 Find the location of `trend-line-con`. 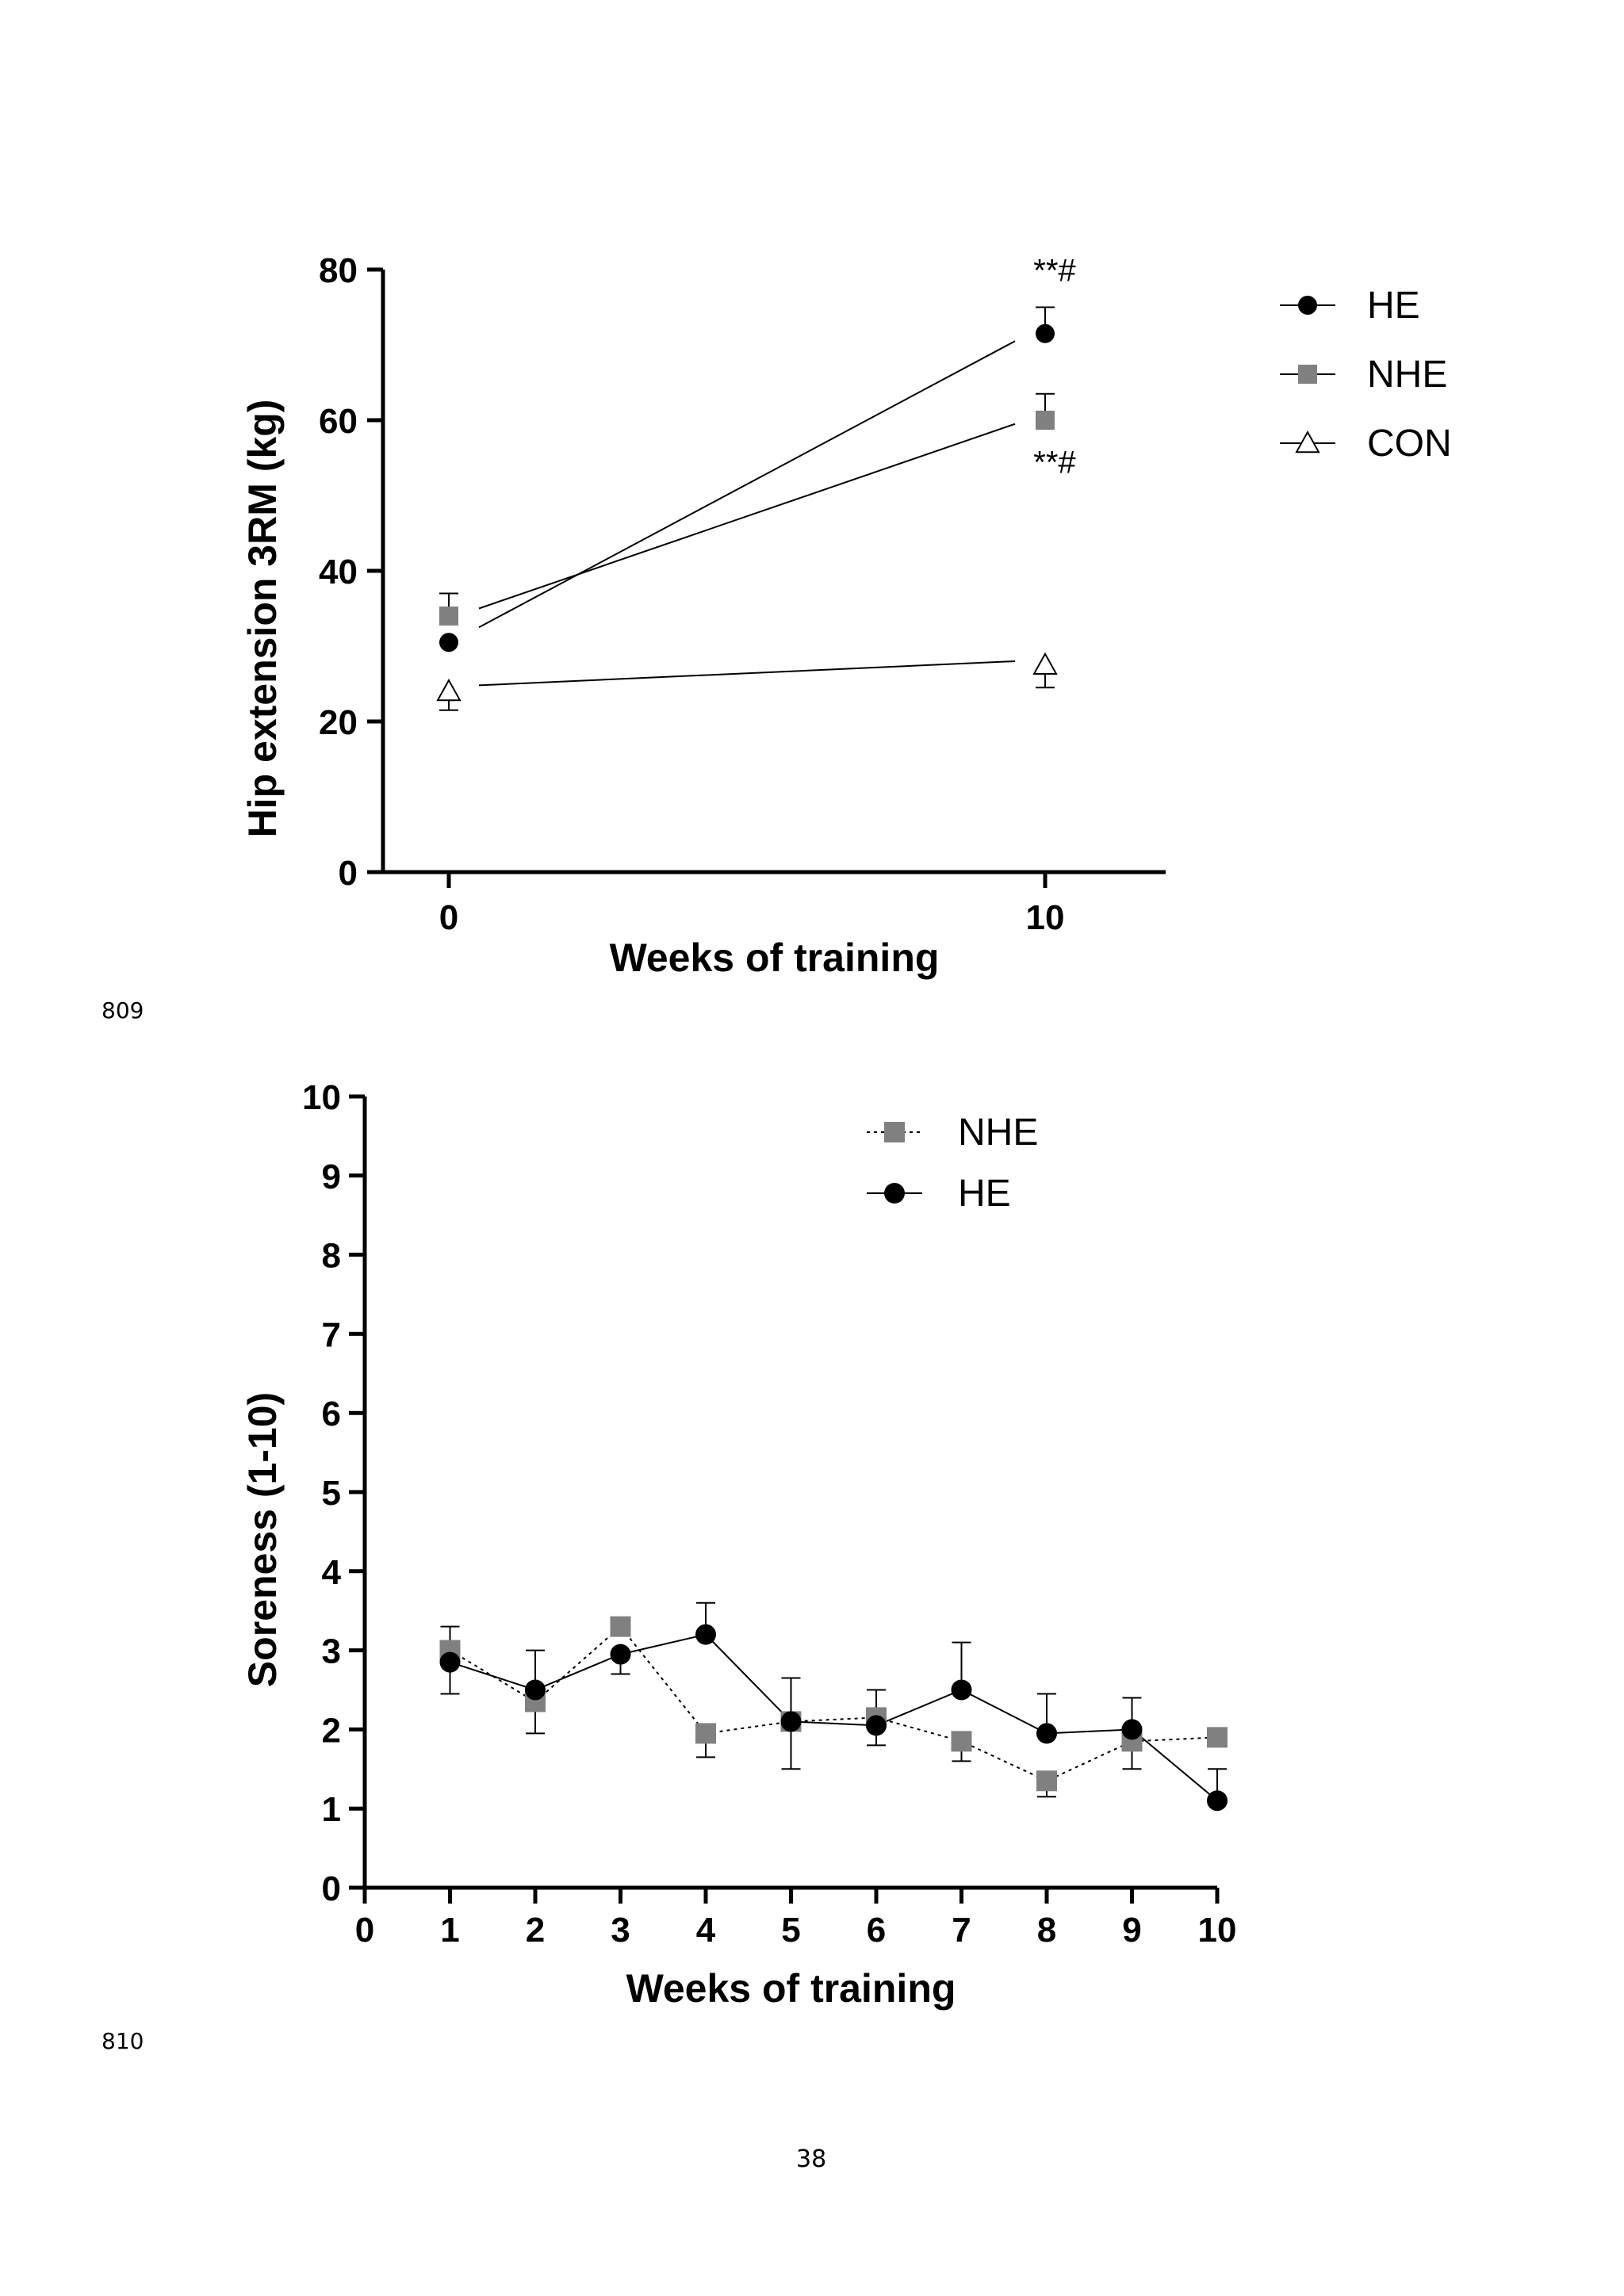

trend-line-con is located at coordinates (747, 674).